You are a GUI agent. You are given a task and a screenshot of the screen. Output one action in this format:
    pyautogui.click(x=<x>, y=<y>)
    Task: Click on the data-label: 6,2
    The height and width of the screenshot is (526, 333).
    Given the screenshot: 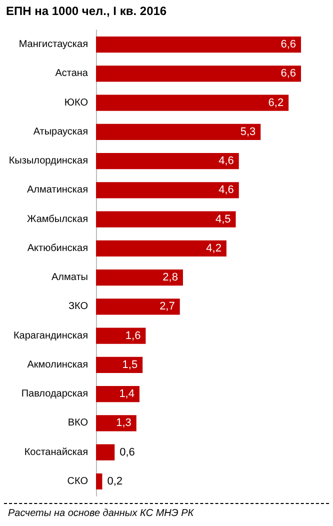 What is the action you would take?
    pyautogui.click(x=276, y=102)
    